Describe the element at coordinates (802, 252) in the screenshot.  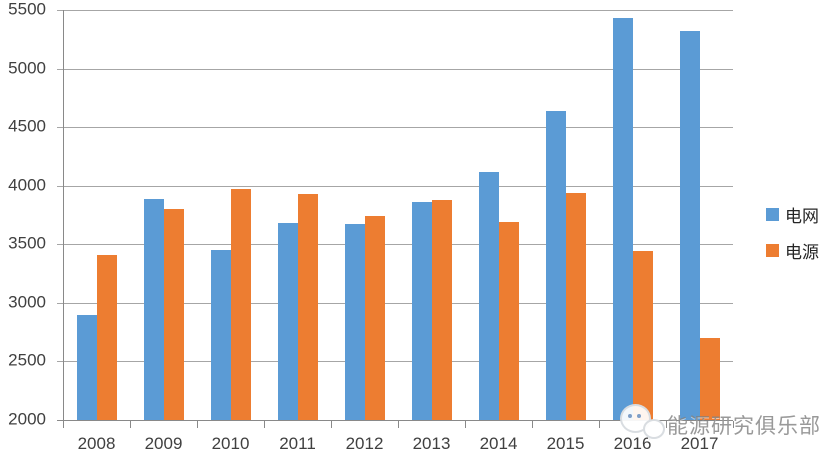
I see `legend-label-source: 电源` at that location.